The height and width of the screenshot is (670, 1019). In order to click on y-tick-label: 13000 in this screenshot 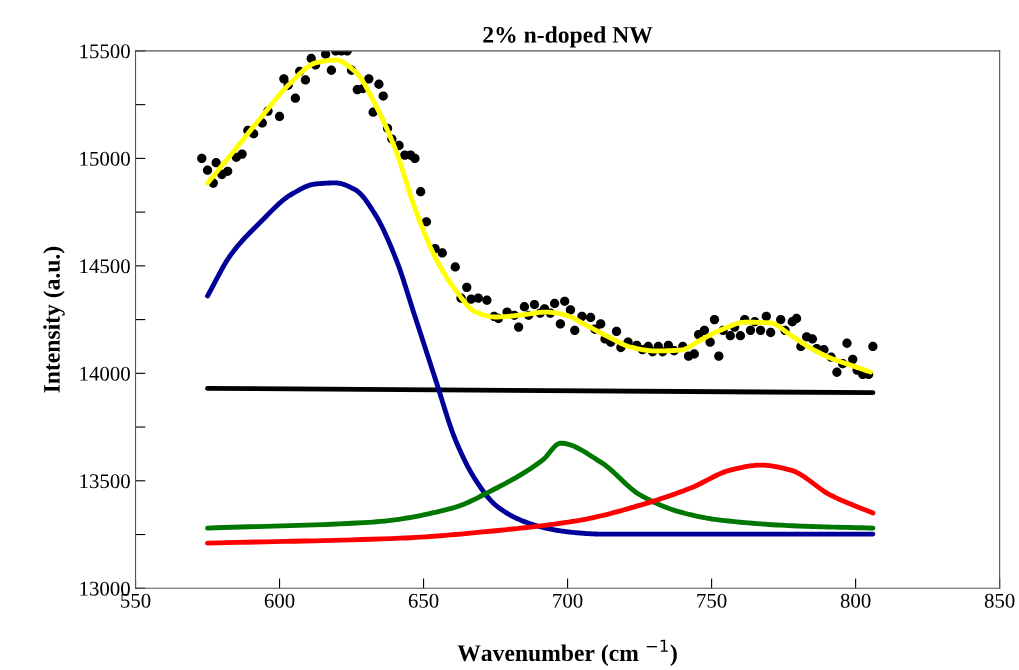, I will do `click(105, 588)`.